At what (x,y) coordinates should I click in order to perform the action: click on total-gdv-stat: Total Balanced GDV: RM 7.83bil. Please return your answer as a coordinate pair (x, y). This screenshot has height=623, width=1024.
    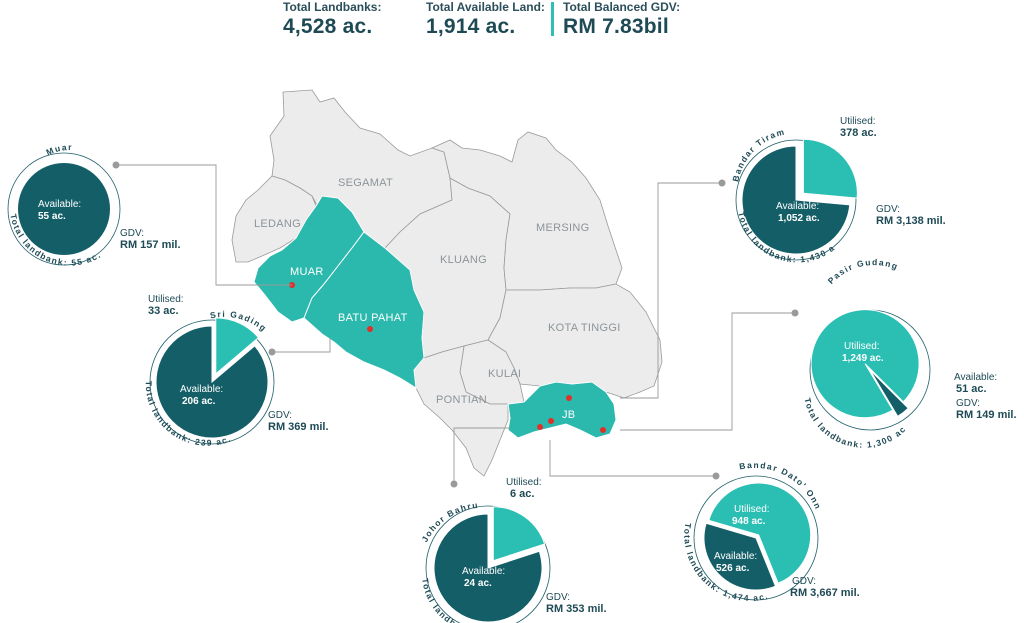
    Looking at the image, I should click on (621, 20).